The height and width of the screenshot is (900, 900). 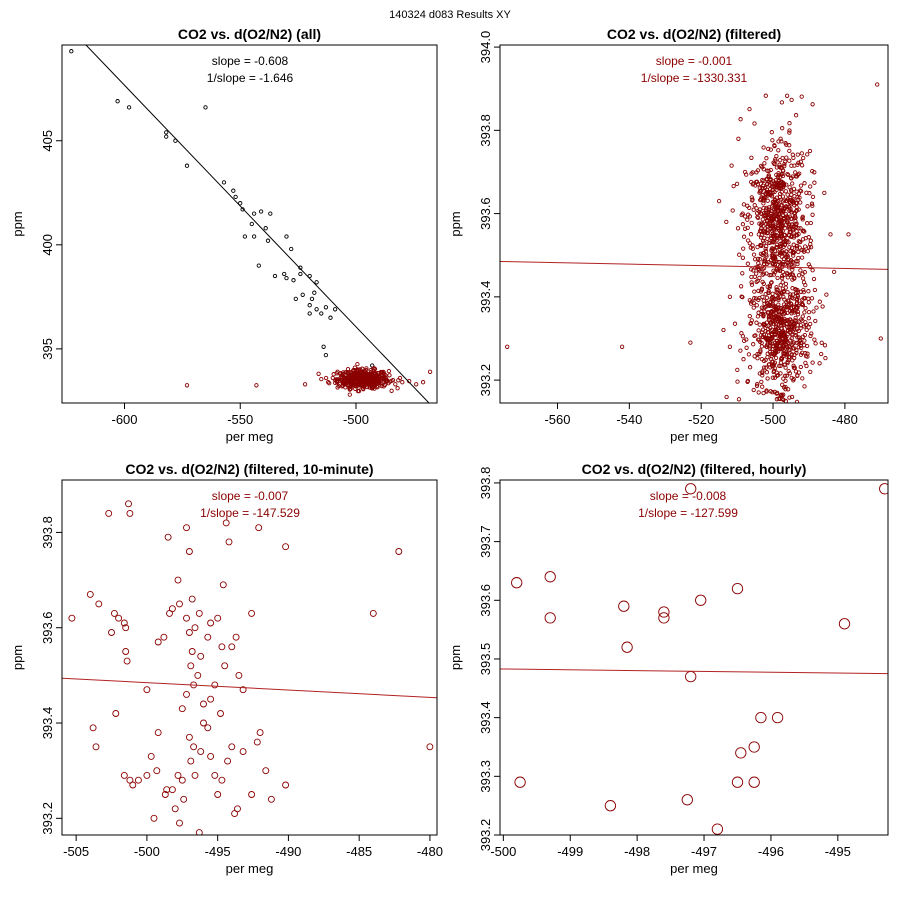 What do you see at coordinates (249, 469) in the screenshot?
I see `chart-title: CO2 vs. d(O2/N2) (filtered, 10-minute)` at bounding box center [249, 469].